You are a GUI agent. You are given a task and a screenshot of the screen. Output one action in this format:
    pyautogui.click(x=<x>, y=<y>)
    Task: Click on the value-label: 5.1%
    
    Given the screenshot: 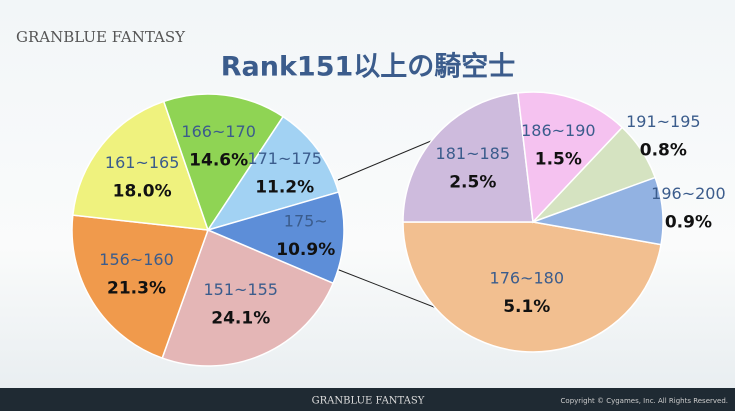 What is the action you would take?
    pyautogui.click(x=526, y=307)
    